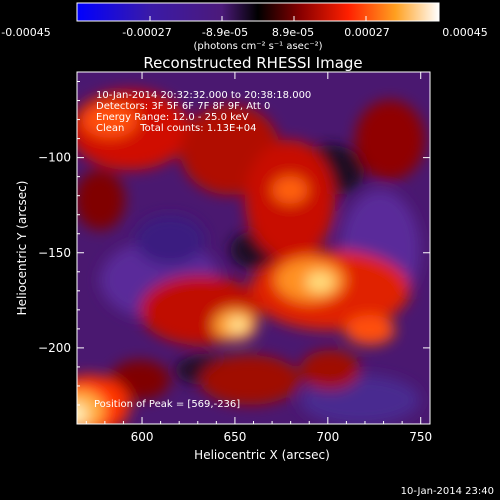 This screenshot has width=500, height=500. What do you see at coordinates (203, 95) in the screenshot?
I see `annotation-time-range: 10-Jan-2014 20:32:32.000 to 20:38:18.000` at bounding box center [203, 95].